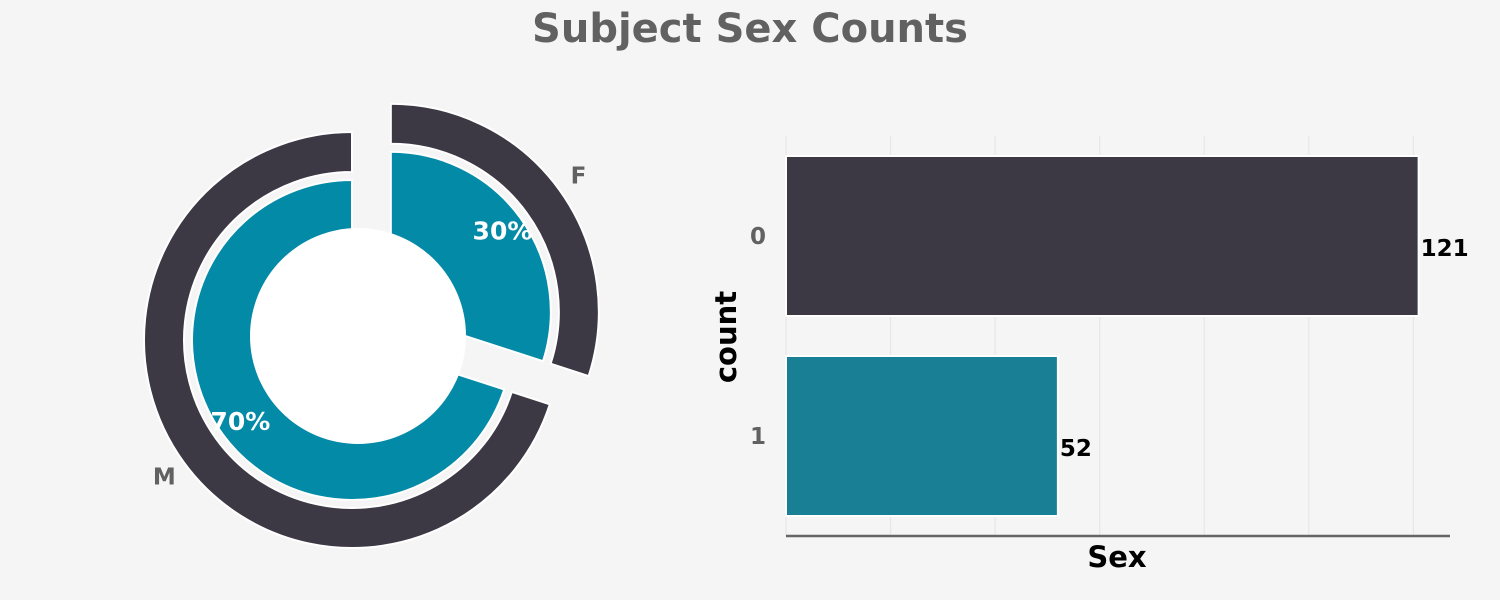 The width and height of the screenshot is (1500, 600). What do you see at coordinates (750, 29) in the screenshot?
I see `chart-title: Subject Sex Counts` at bounding box center [750, 29].